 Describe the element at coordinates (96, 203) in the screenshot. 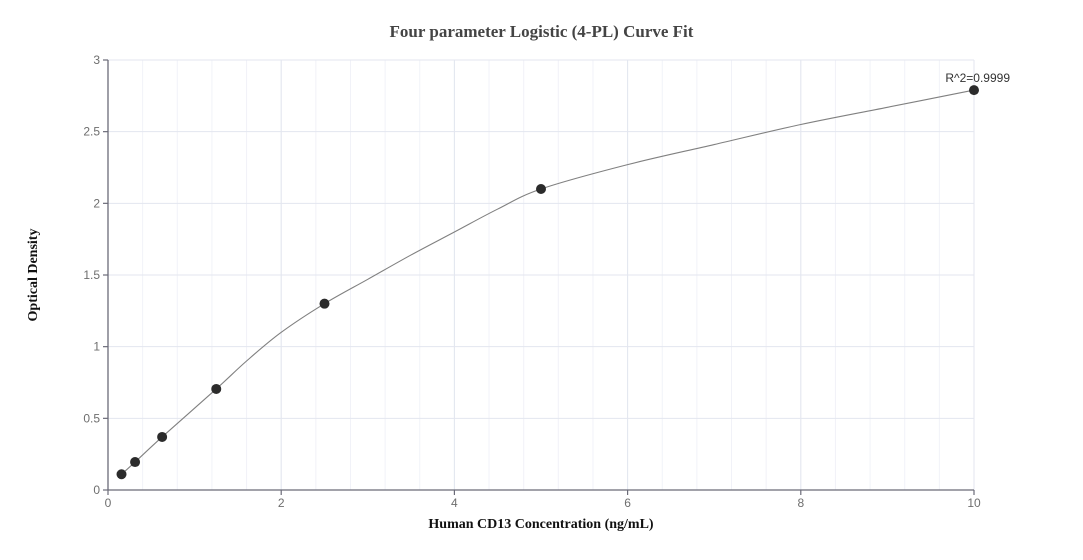

I see `y-tick-label: 2` at that location.